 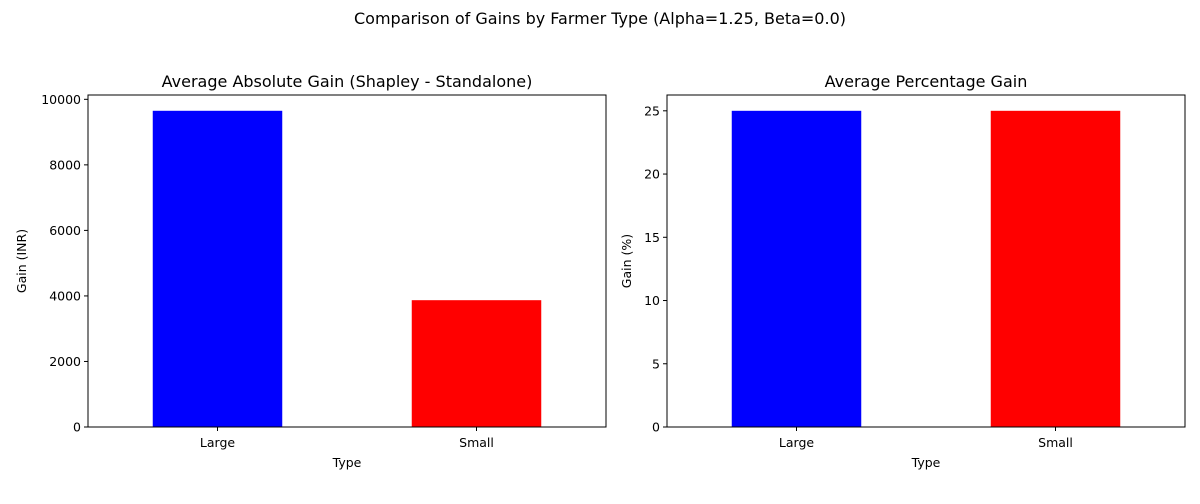 I want to click on y-tick-label: 20, so click(x=652, y=174).